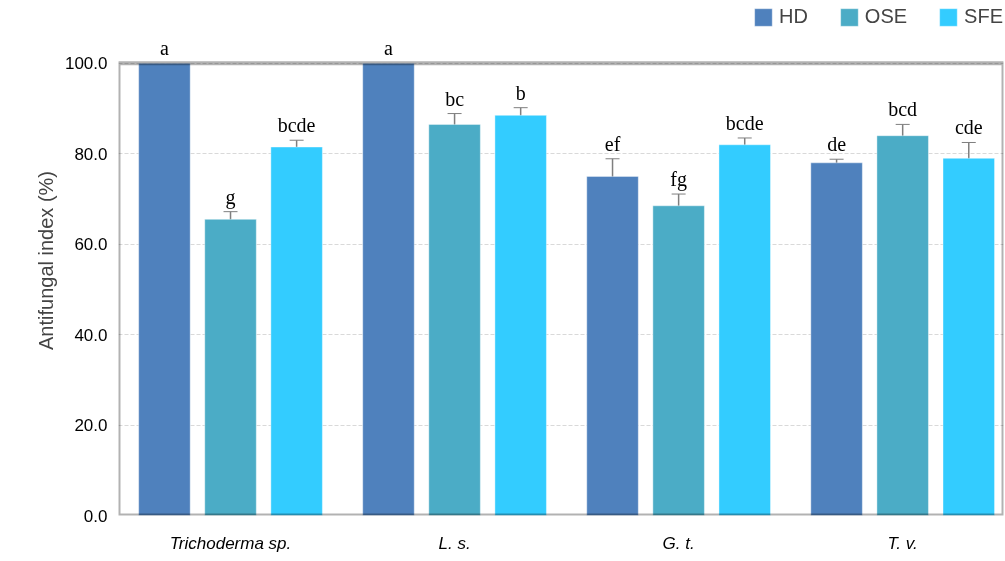 This screenshot has height=561, width=1005. What do you see at coordinates (837, 144) in the screenshot?
I see `data-label: de` at bounding box center [837, 144].